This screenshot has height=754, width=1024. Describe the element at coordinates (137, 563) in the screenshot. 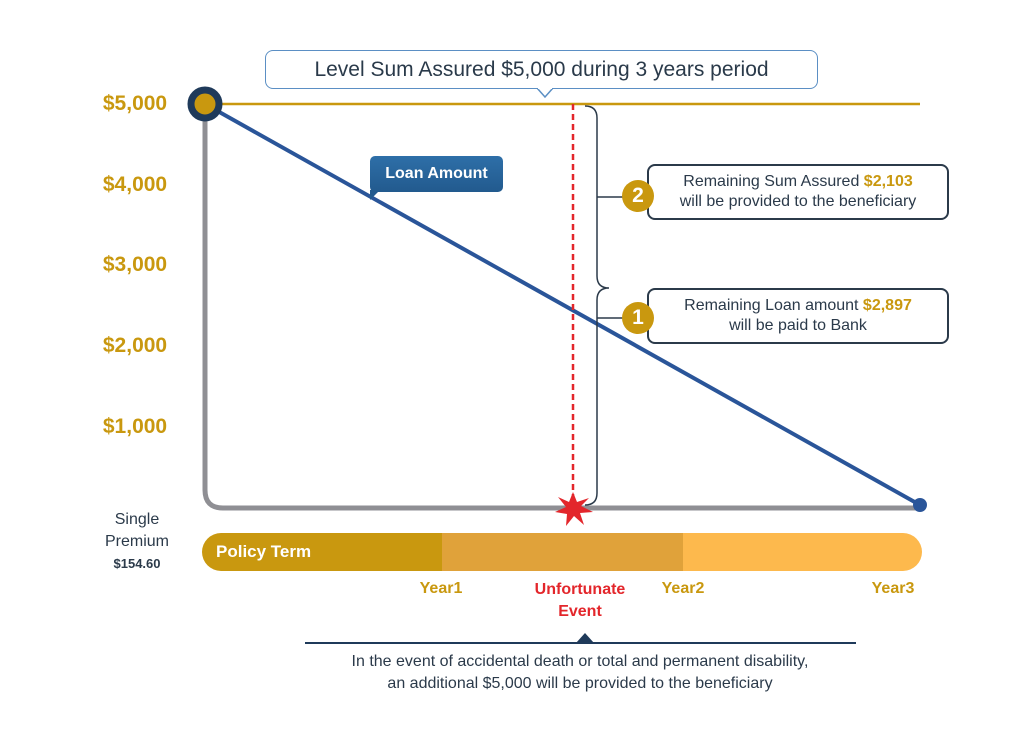

I see `premium-amount: $154.60` at that location.